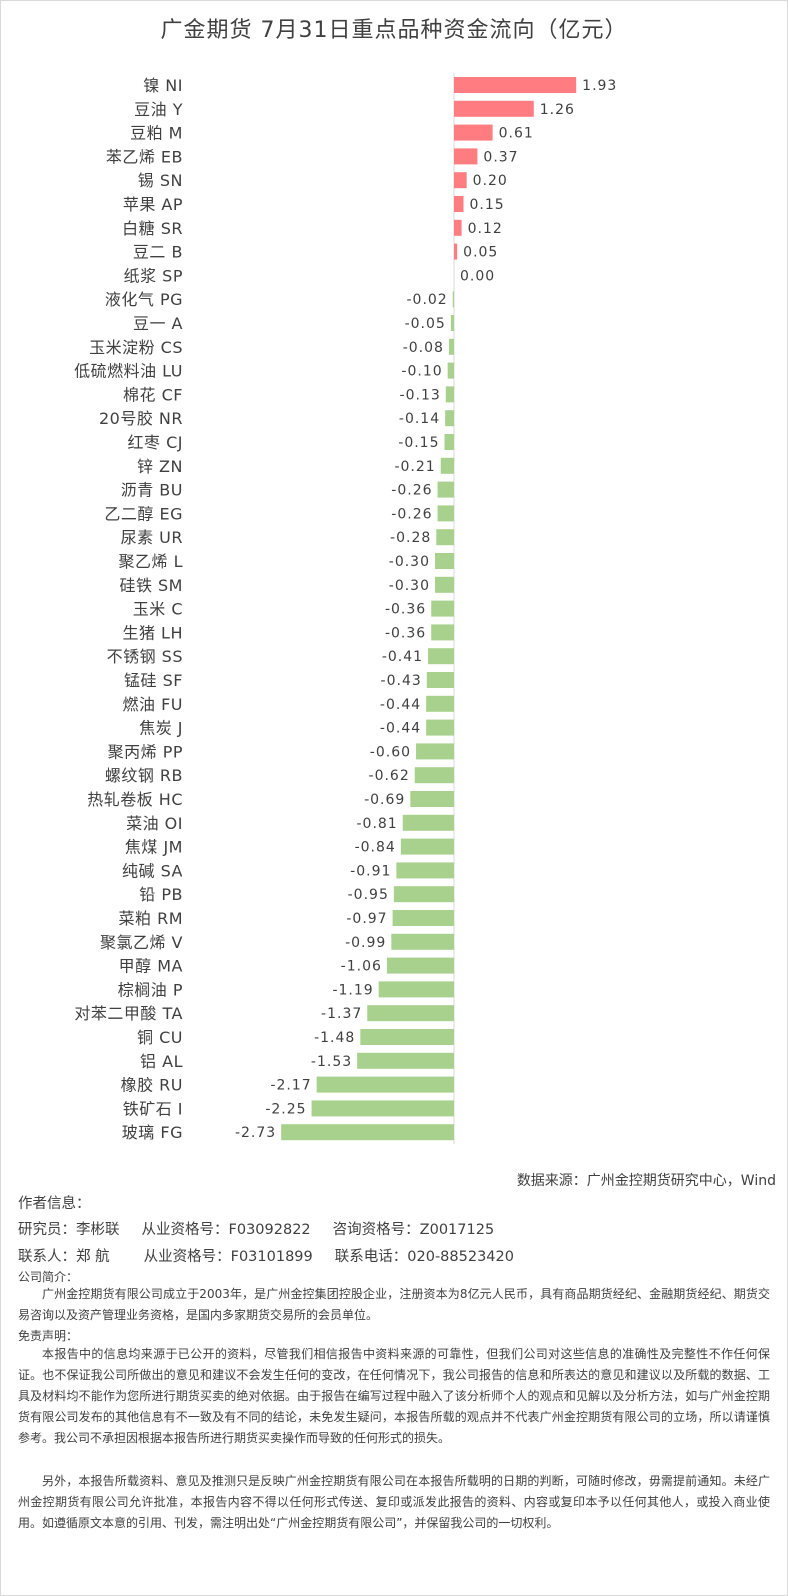 Image resolution: width=788 pixels, height=1596 pixels. I want to click on category-label: 20号胶 NR, so click(141, 418).